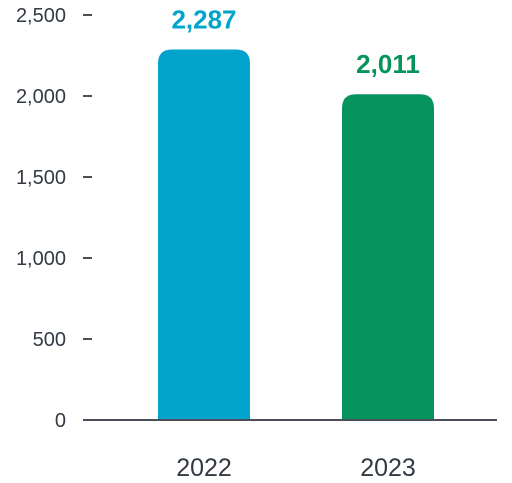  I want to click on value-labels: 2,287 2,011, so click(295, 42).